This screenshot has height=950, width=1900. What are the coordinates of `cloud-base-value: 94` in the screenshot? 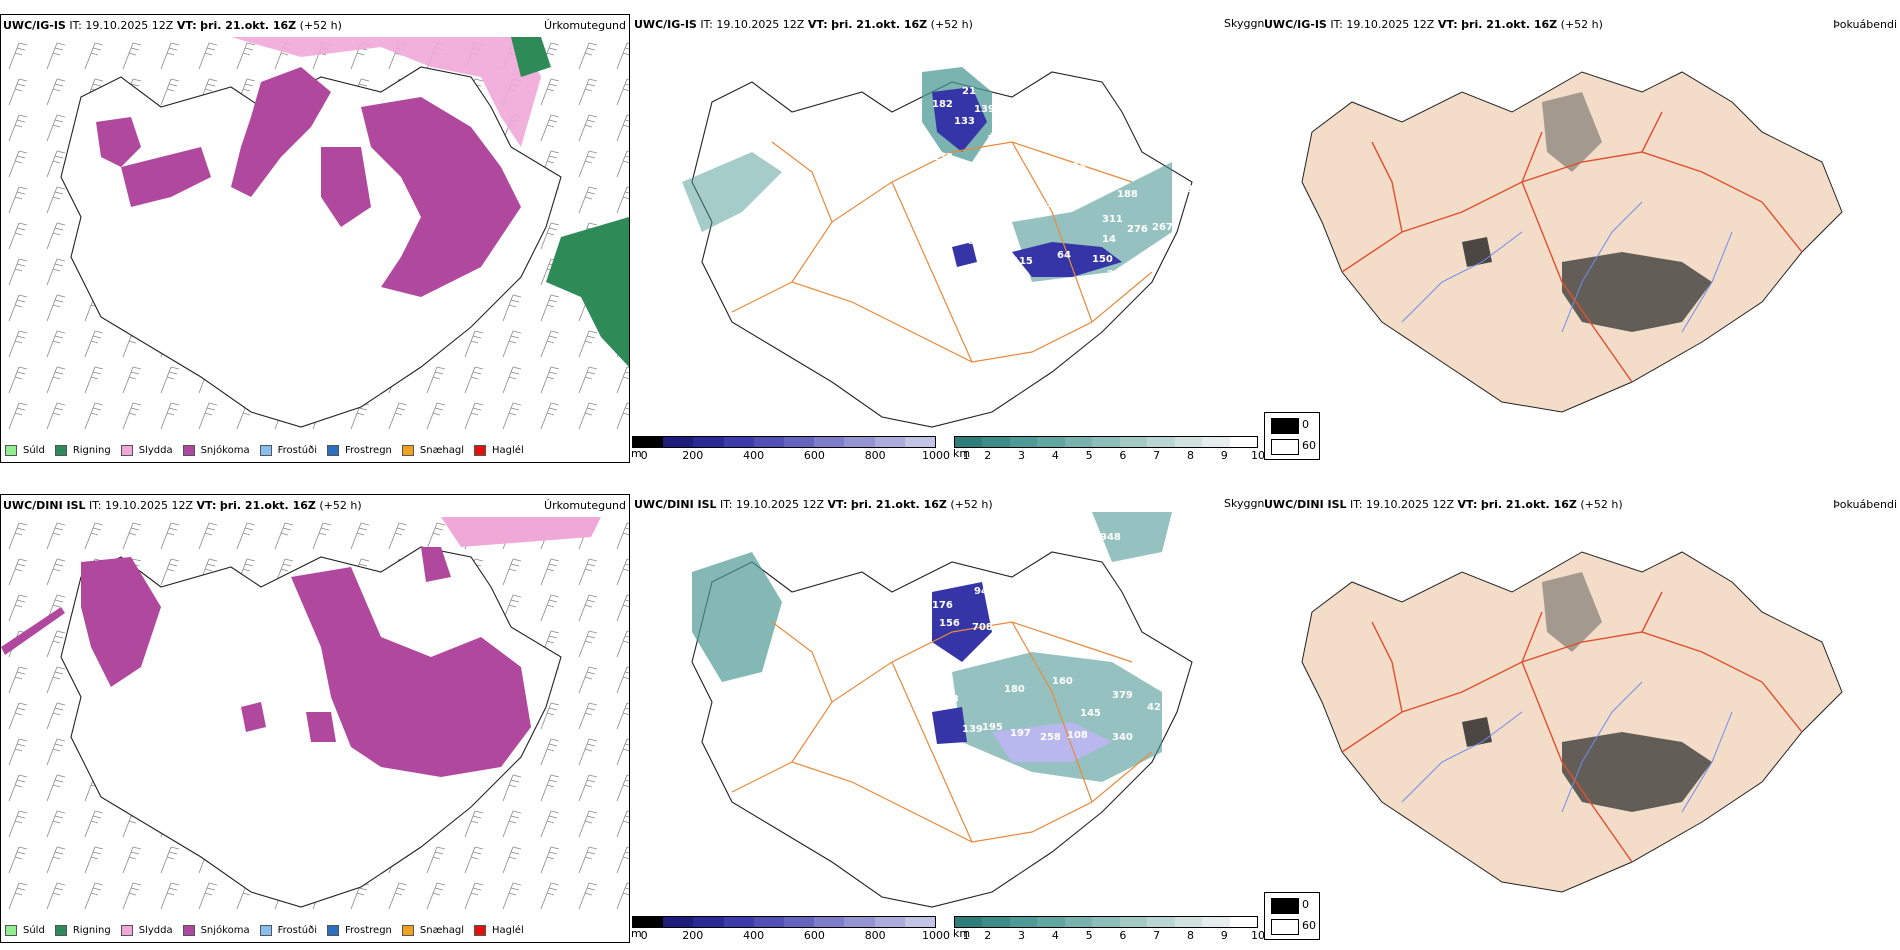 It's located at (981, 591).